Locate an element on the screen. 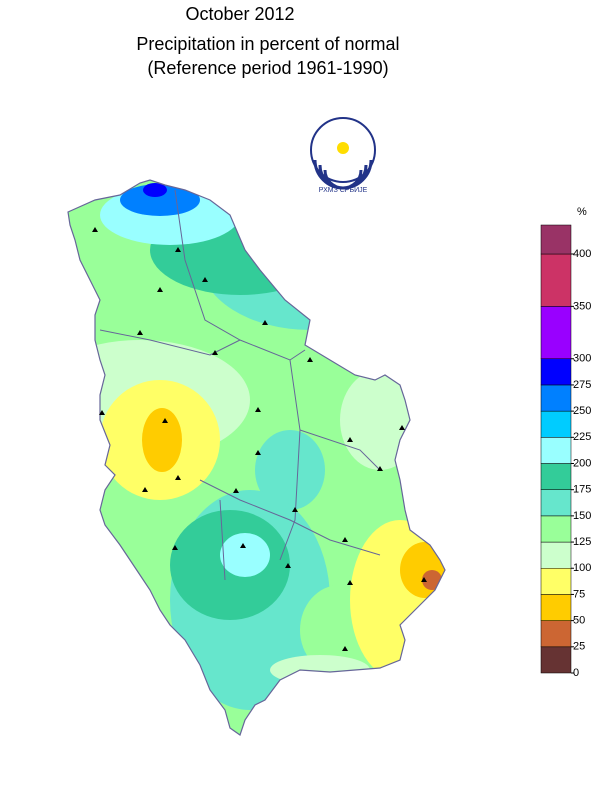  legend-unit: % is located at coordinates (582, 212).